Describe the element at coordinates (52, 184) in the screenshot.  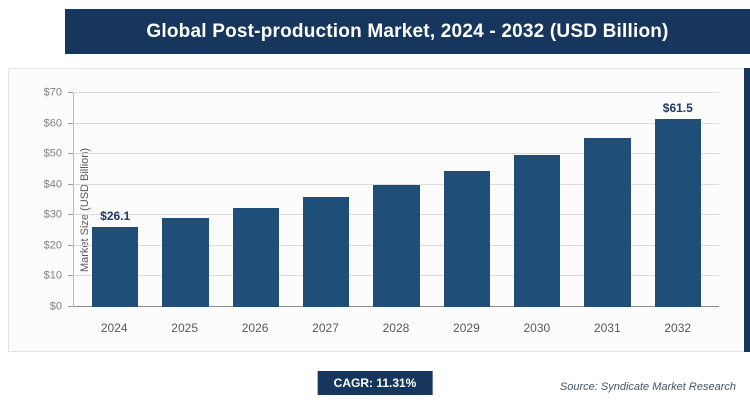
I see `y-tick-label: $40` at that location.